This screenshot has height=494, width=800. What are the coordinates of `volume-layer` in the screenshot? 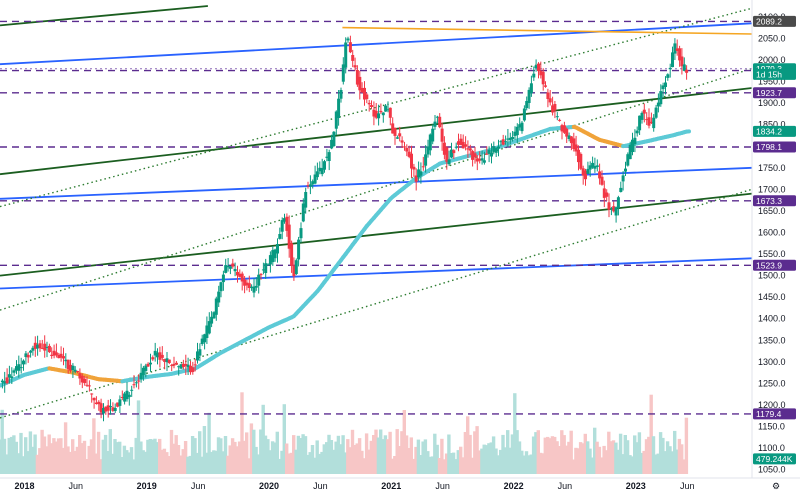 It's located at (344, 433).